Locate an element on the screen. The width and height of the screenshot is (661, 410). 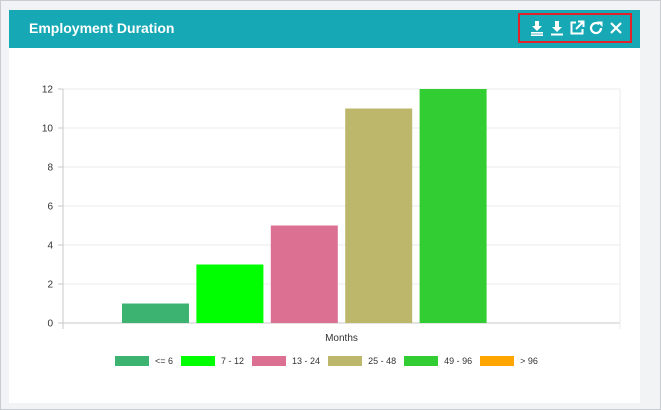
open-external-icon is located at coordinates (577, 28).